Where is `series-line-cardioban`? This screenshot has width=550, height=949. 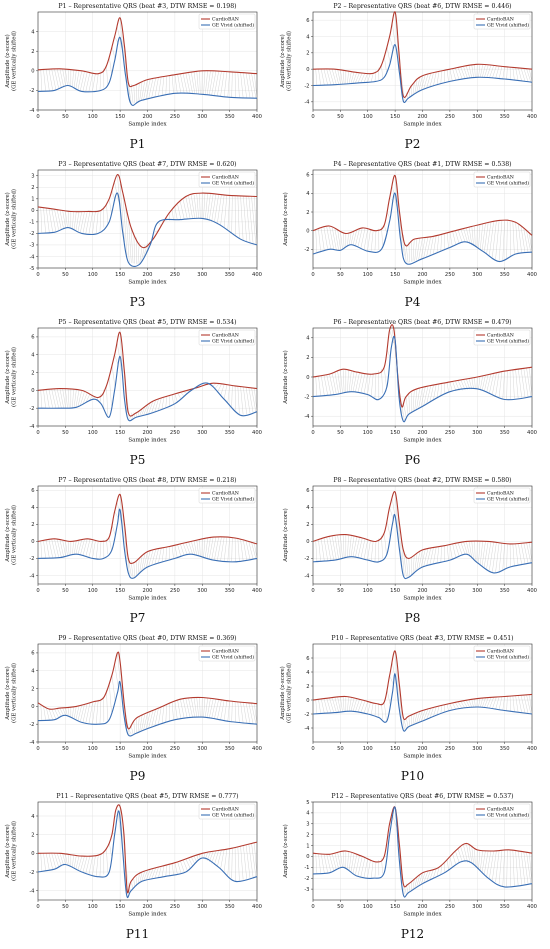
series-line-cardioban is located at coordinates (422, 54).